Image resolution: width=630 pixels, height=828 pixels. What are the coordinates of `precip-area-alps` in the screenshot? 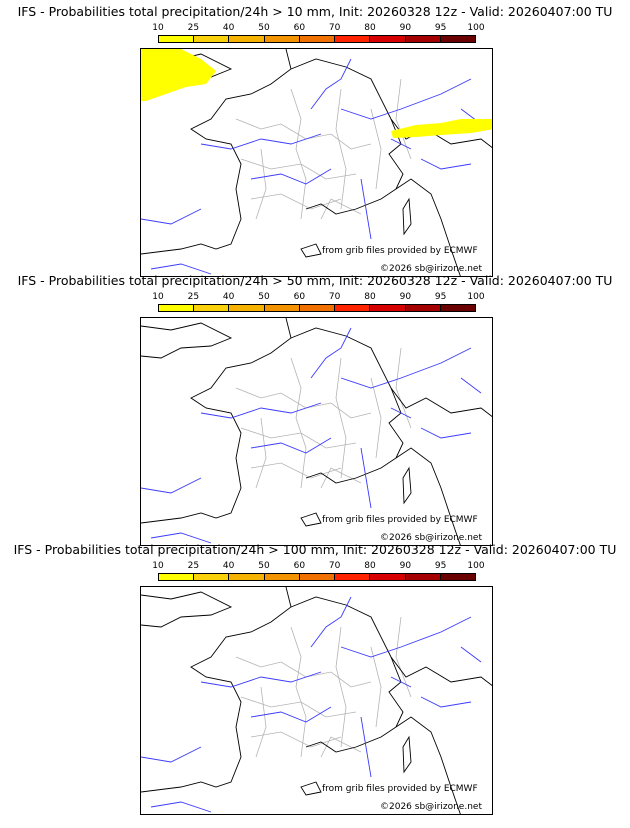 It's located at (441, 128).